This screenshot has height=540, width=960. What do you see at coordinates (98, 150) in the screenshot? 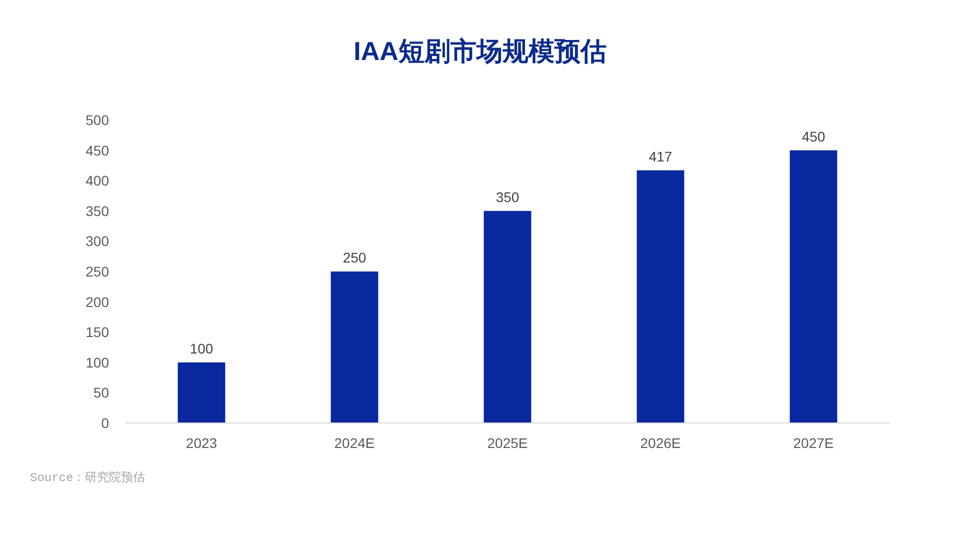
I see `y-tick-label: 450` at bounding box center [98, 150].